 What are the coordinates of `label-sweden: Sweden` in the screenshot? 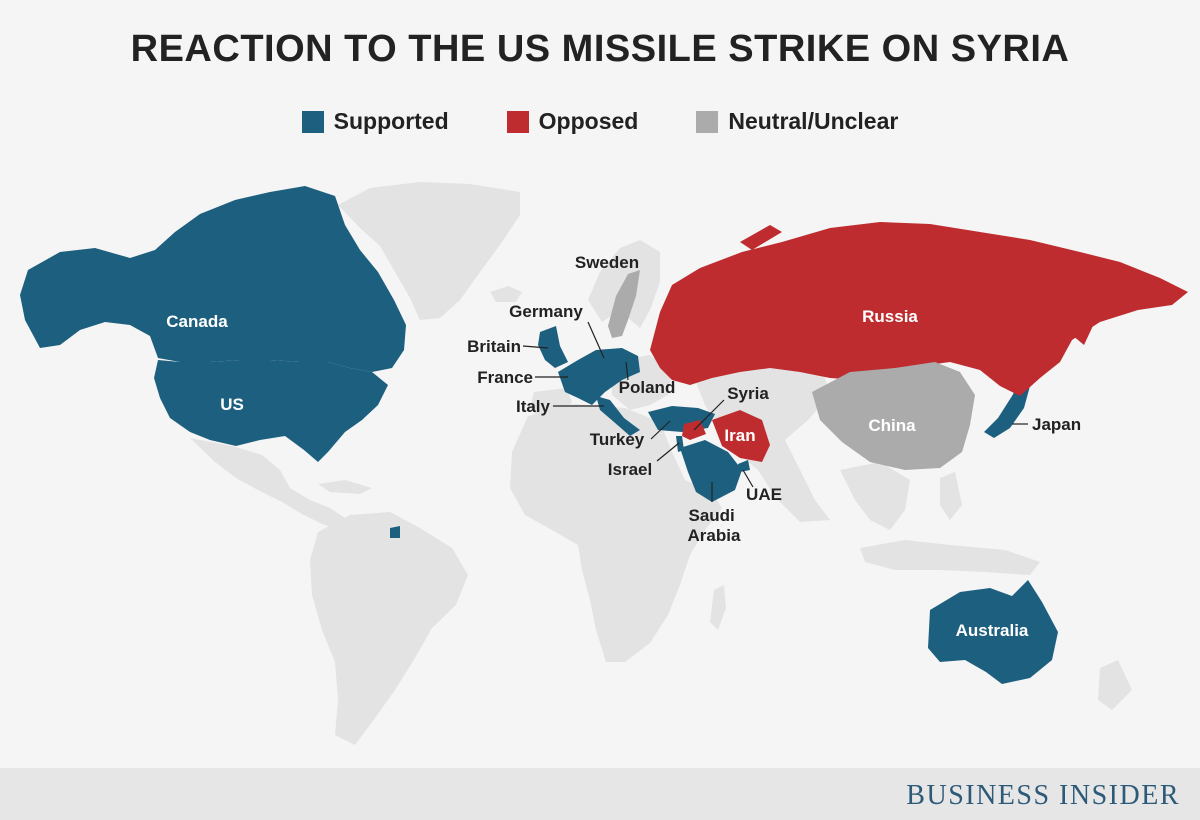 It's located at (607, 262).